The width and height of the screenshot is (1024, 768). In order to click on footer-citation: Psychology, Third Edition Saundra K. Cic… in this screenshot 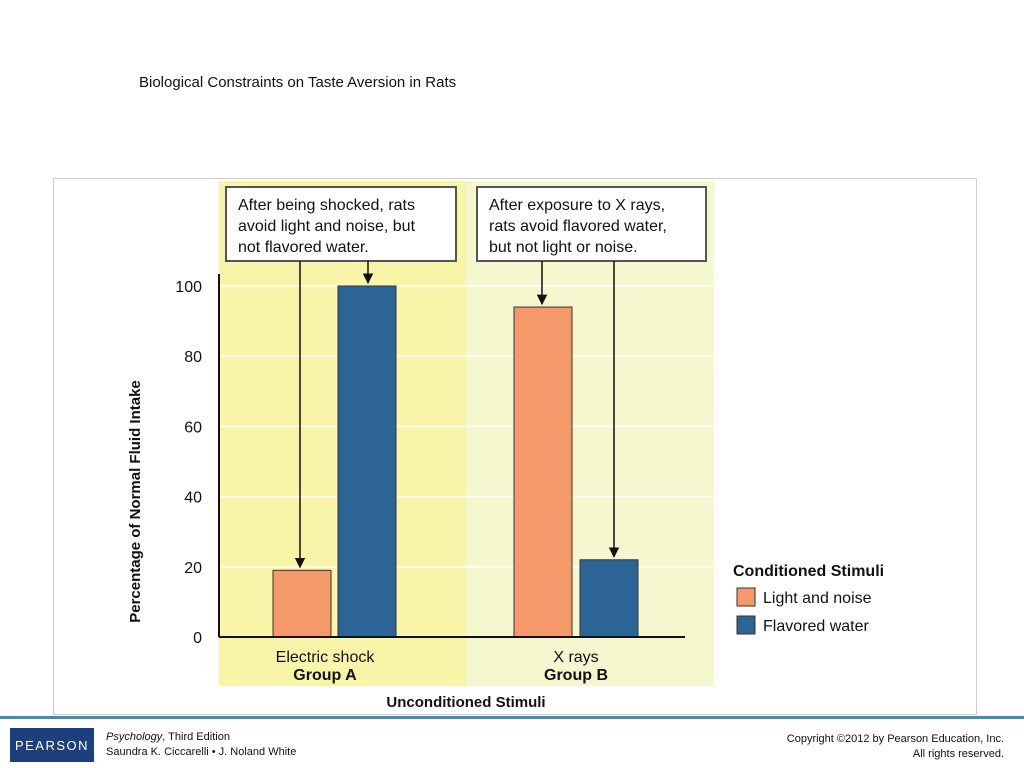, I will do `click(201, 745)`.